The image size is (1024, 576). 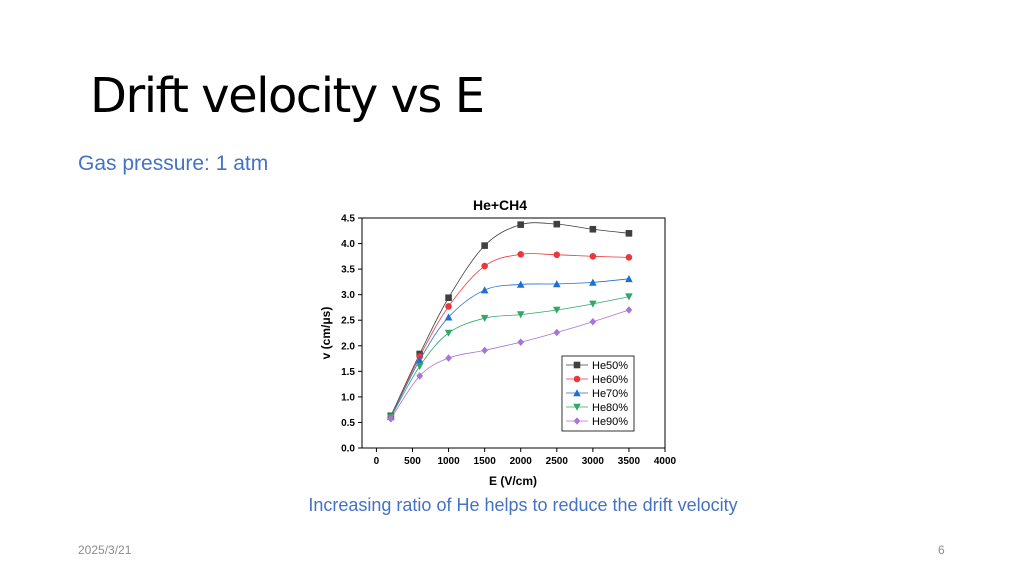 What do you see at coordinates (665, 461) in the screenshot?
I see `x-tick-label: 4000` at bounding box center [665, 461].